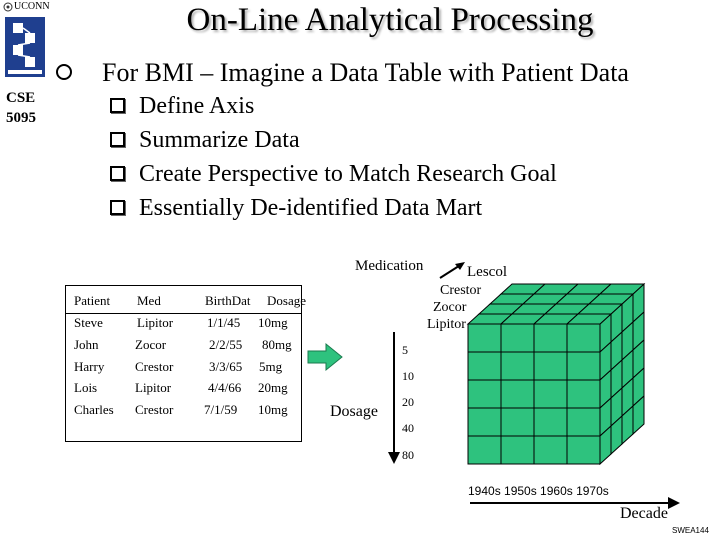 Image resolution: width=720 pixels, height=540 pixels. I want to click on table-cell: Charles, so click(94, 409).